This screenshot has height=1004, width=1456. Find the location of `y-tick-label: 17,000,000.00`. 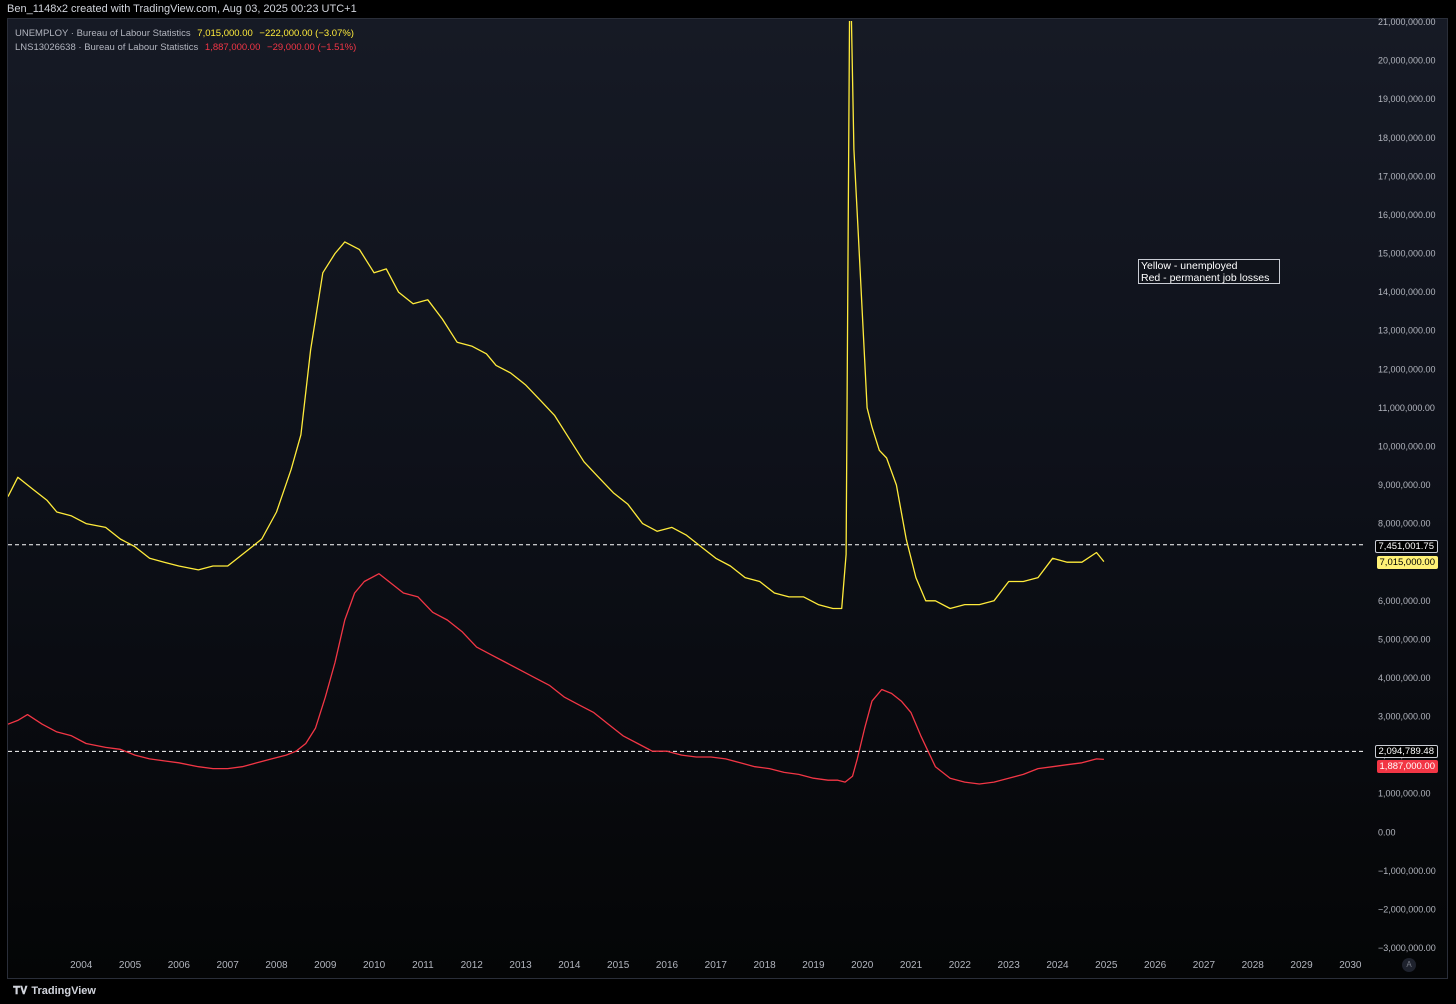

y-tick-label: 17,000,000.00 is located at coordinates (1407, 176).